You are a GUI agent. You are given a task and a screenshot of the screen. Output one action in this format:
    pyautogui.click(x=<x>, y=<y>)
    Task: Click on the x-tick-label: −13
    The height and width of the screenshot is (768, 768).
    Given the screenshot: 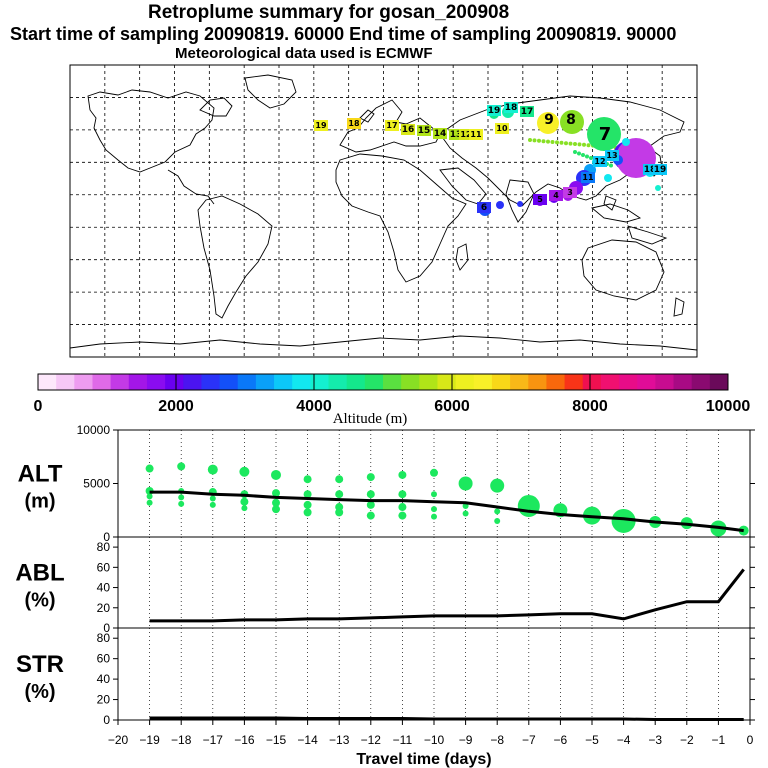 What is the action you would take?
    pyautogui.click(x=339, y=740)
    